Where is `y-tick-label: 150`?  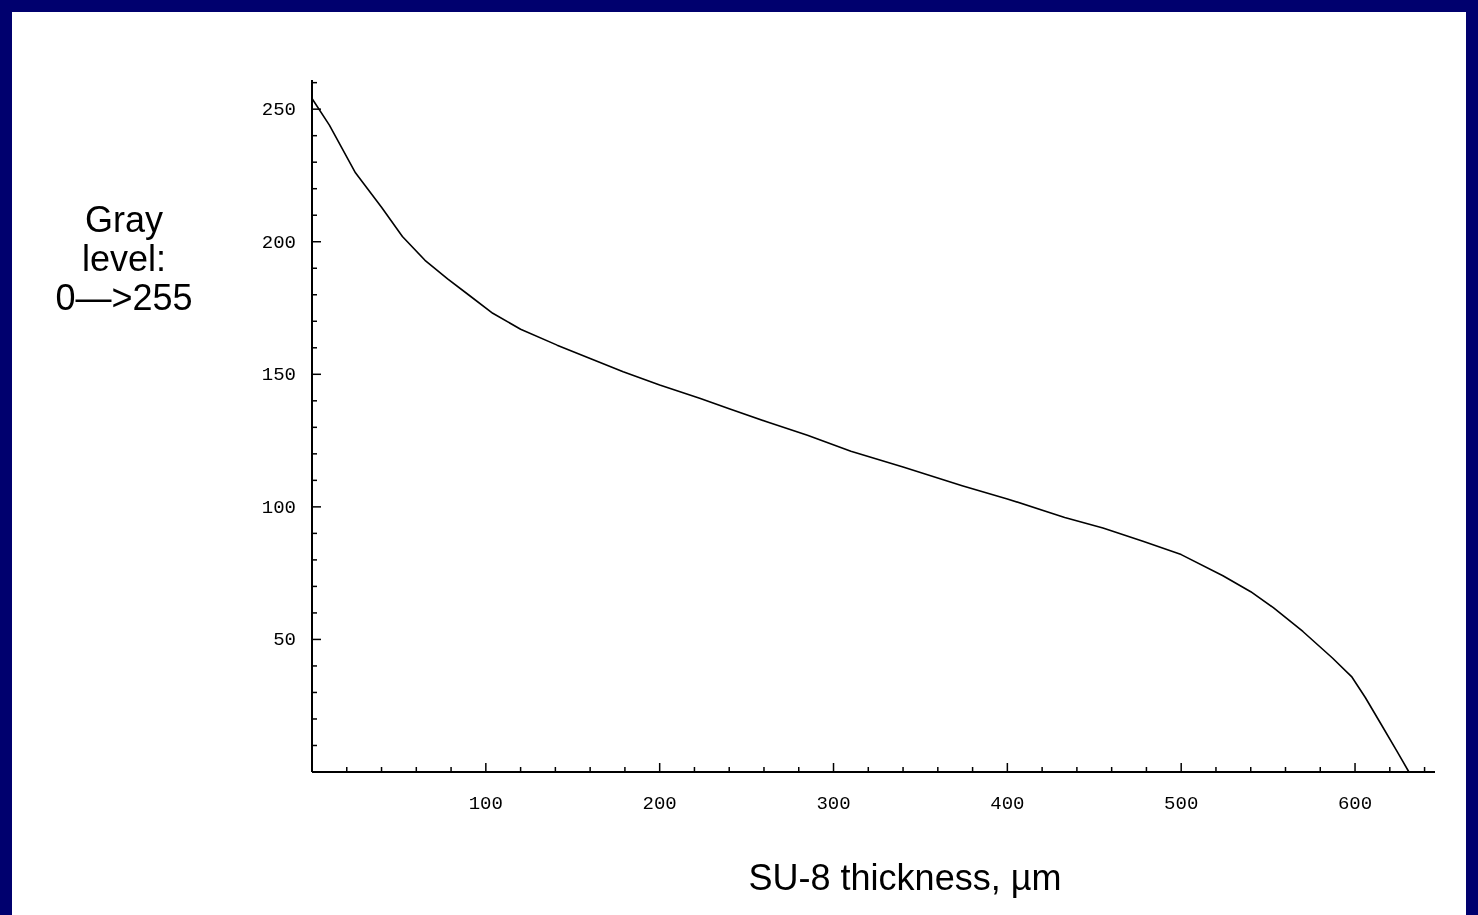 y-tick-label: 150 is located at coordinates (278, 375).